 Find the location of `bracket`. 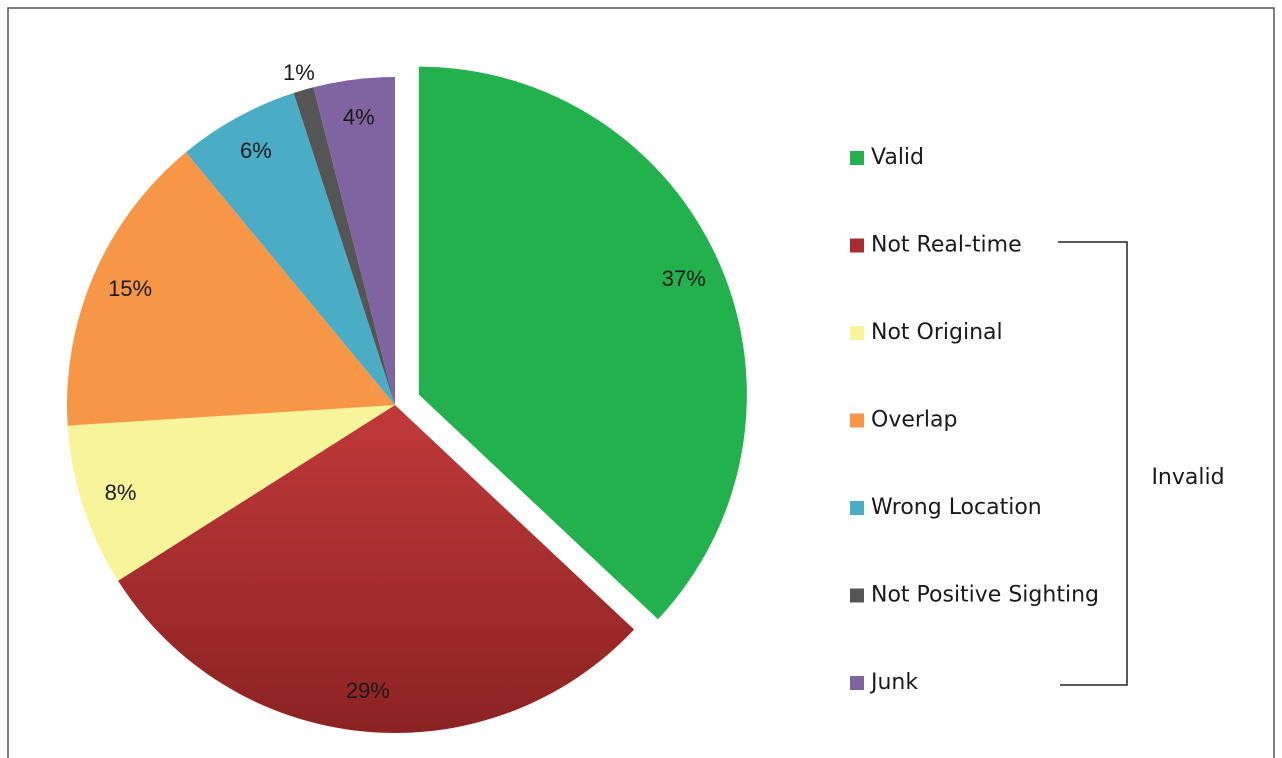

bracket is located at coordinates (1093, 463).